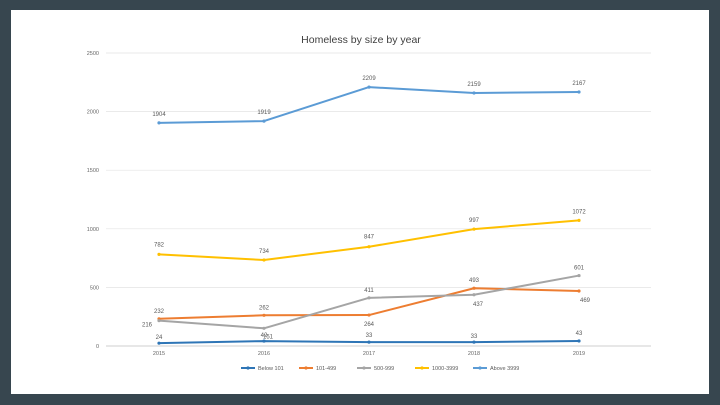  Describe the element at coordinates (264, 252) in the screenshot. I see `data-label: 734` at that location.